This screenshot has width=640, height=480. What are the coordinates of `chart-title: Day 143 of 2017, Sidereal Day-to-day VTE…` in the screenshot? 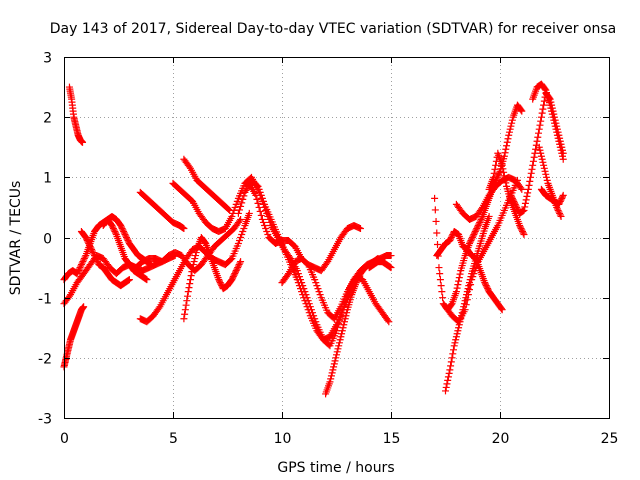 It's located at (333, 29).